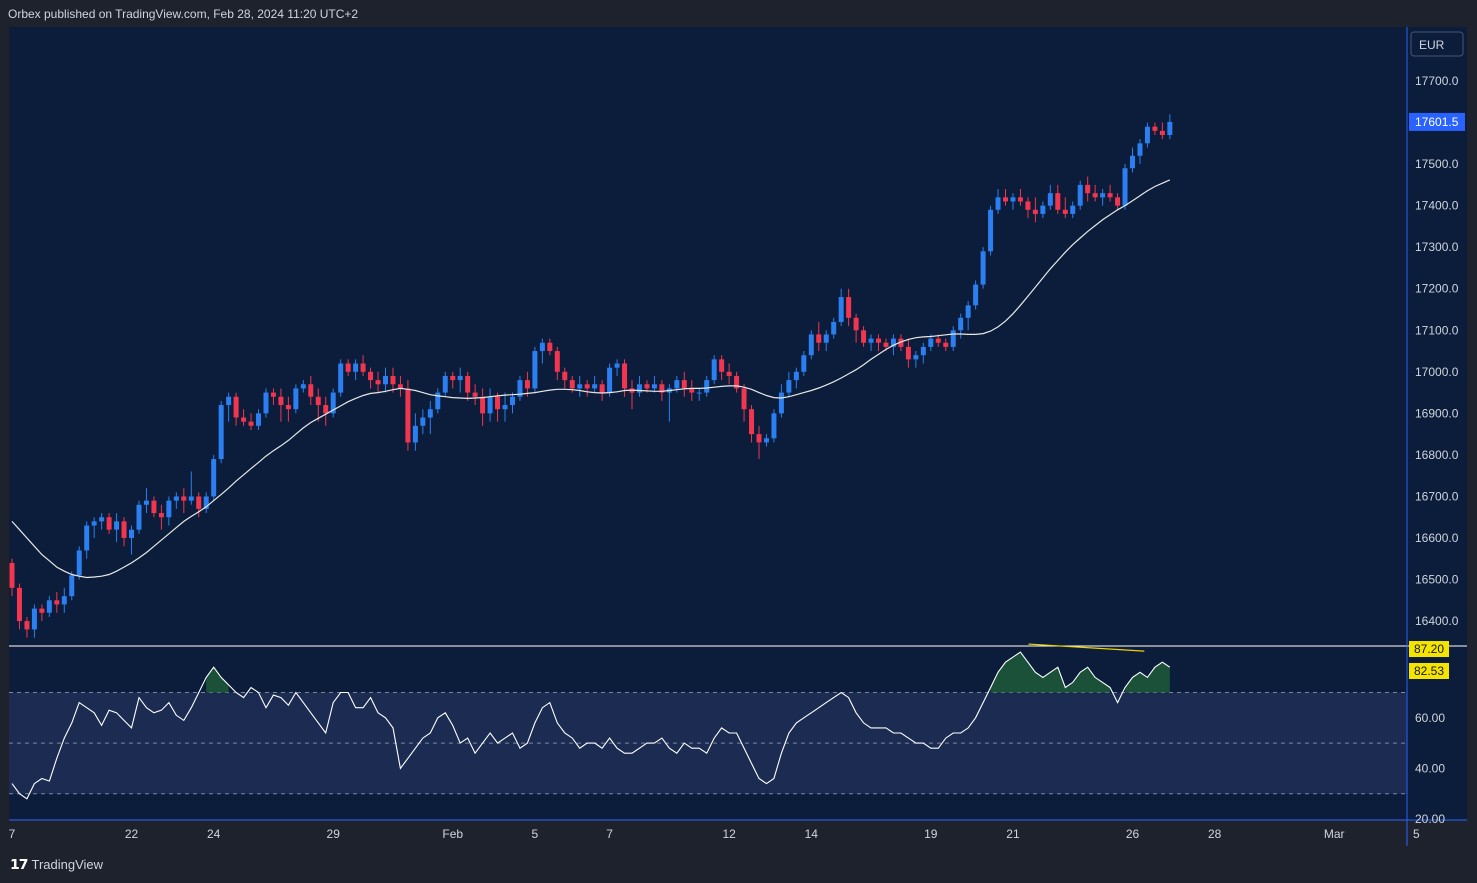 The image size is (1477, 883). Describe the element at coordinates (1437, 413) in the screenshot. I see `price-axis-tick: 16900.0` at that location.